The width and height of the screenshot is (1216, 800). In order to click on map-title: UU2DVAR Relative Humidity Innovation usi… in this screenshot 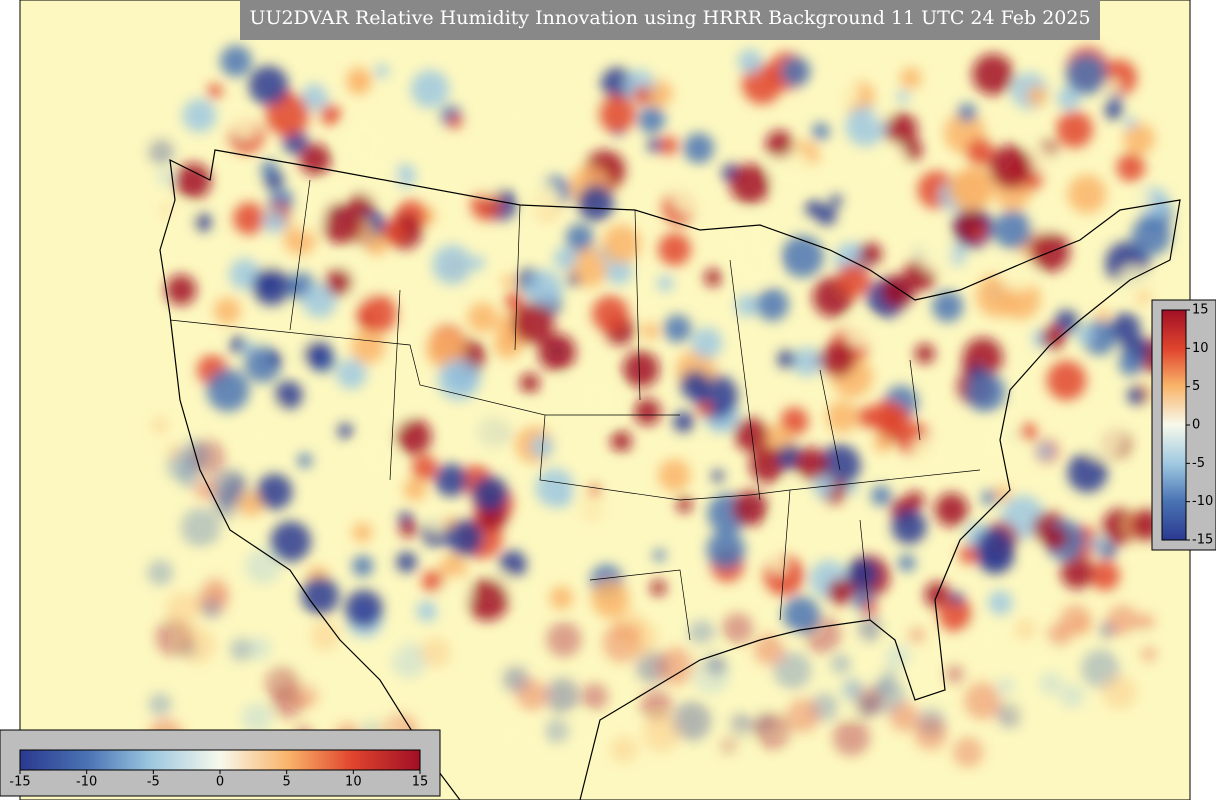, I will do `click(669, 18)`.